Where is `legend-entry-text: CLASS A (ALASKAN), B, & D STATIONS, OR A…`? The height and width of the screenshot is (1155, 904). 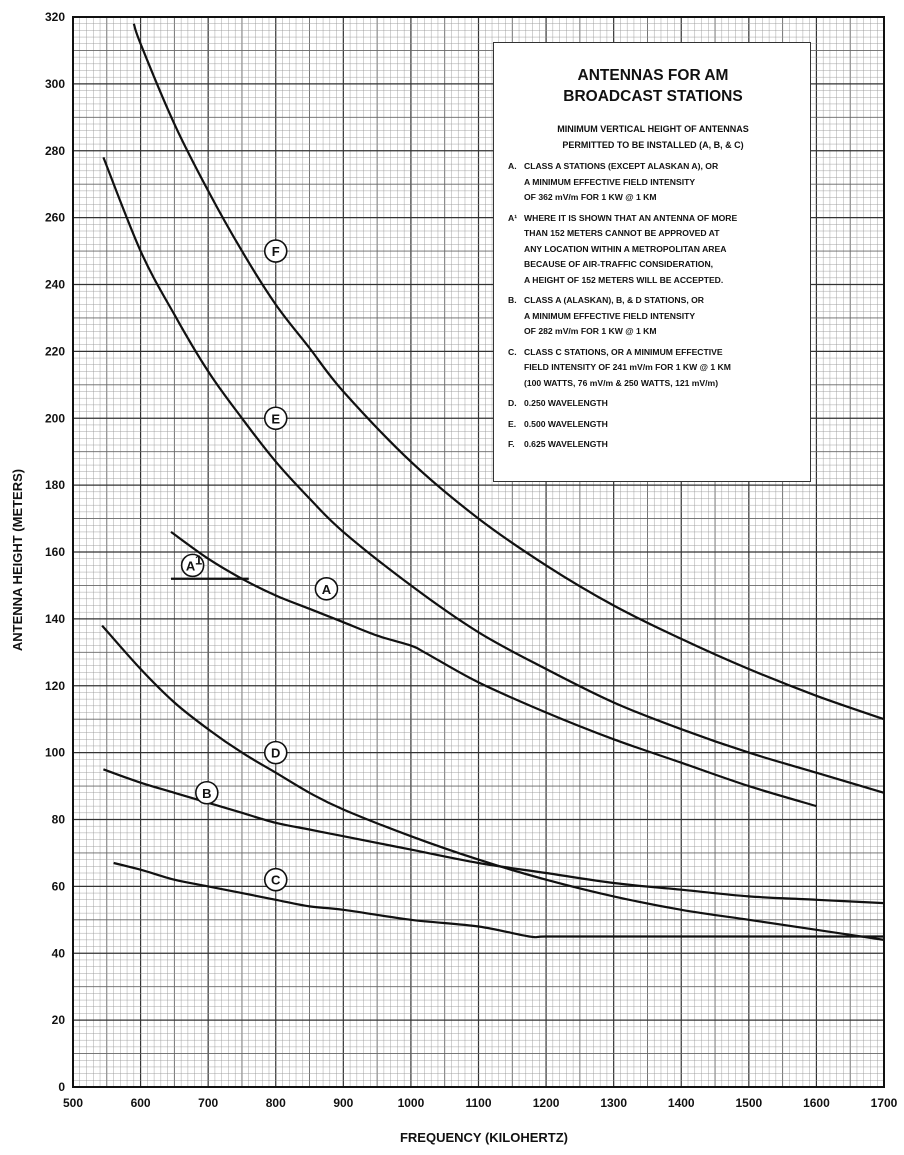
legend-entry-text: CLASS A (ALASKAN), B, & D STATIONS, OR A… is located at coordinates (614, 315).